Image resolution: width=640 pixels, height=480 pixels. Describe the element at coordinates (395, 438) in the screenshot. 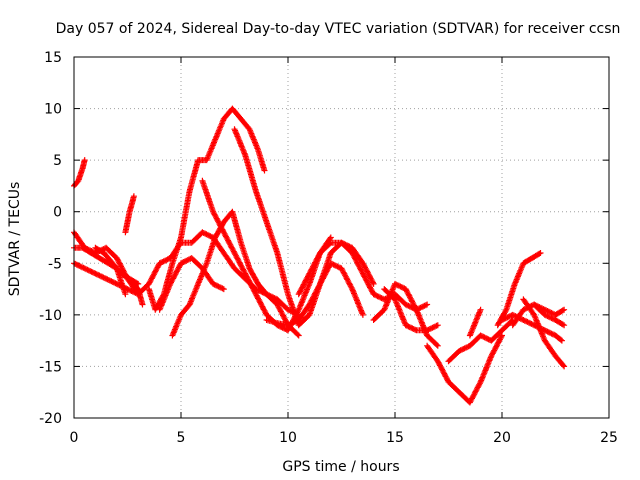

I see `x-tick-label: 15` at that location.